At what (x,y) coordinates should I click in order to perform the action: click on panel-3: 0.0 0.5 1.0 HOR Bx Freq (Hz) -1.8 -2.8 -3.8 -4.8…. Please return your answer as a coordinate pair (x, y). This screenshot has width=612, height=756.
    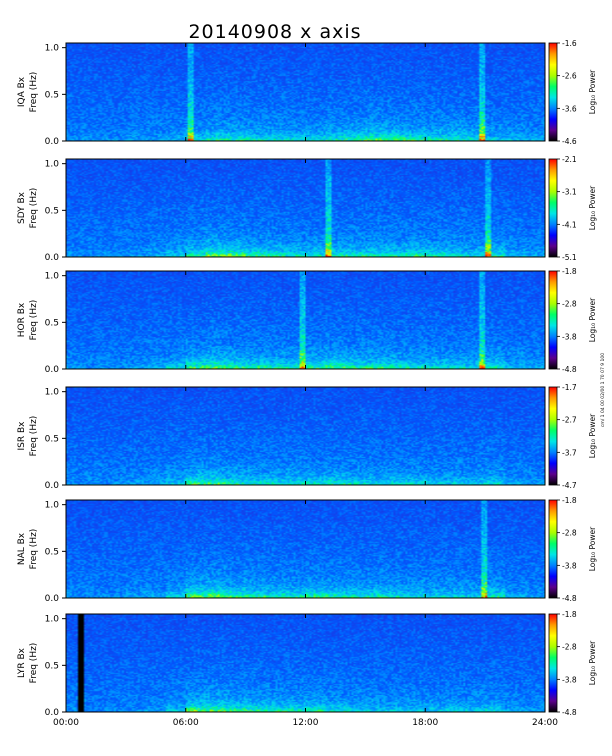
    Looking at the image, I should click on (307, 321).